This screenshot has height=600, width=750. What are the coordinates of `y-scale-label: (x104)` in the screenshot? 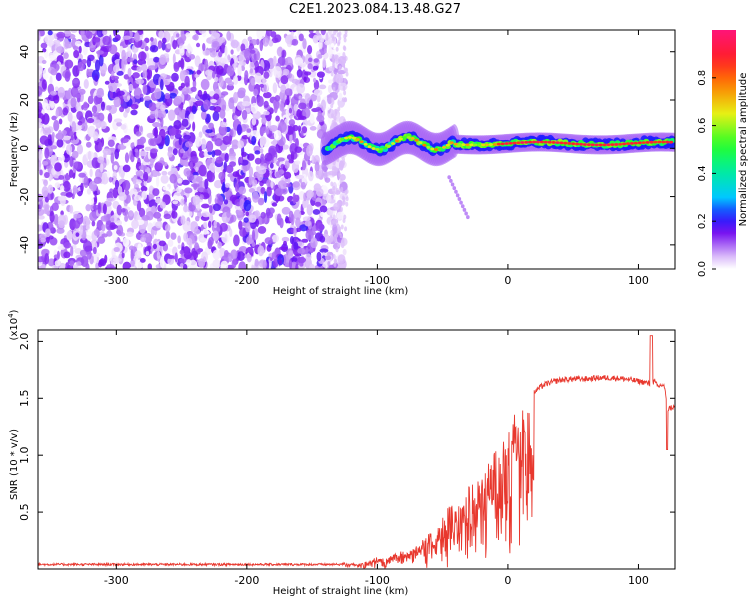 It's located at (13, 324).